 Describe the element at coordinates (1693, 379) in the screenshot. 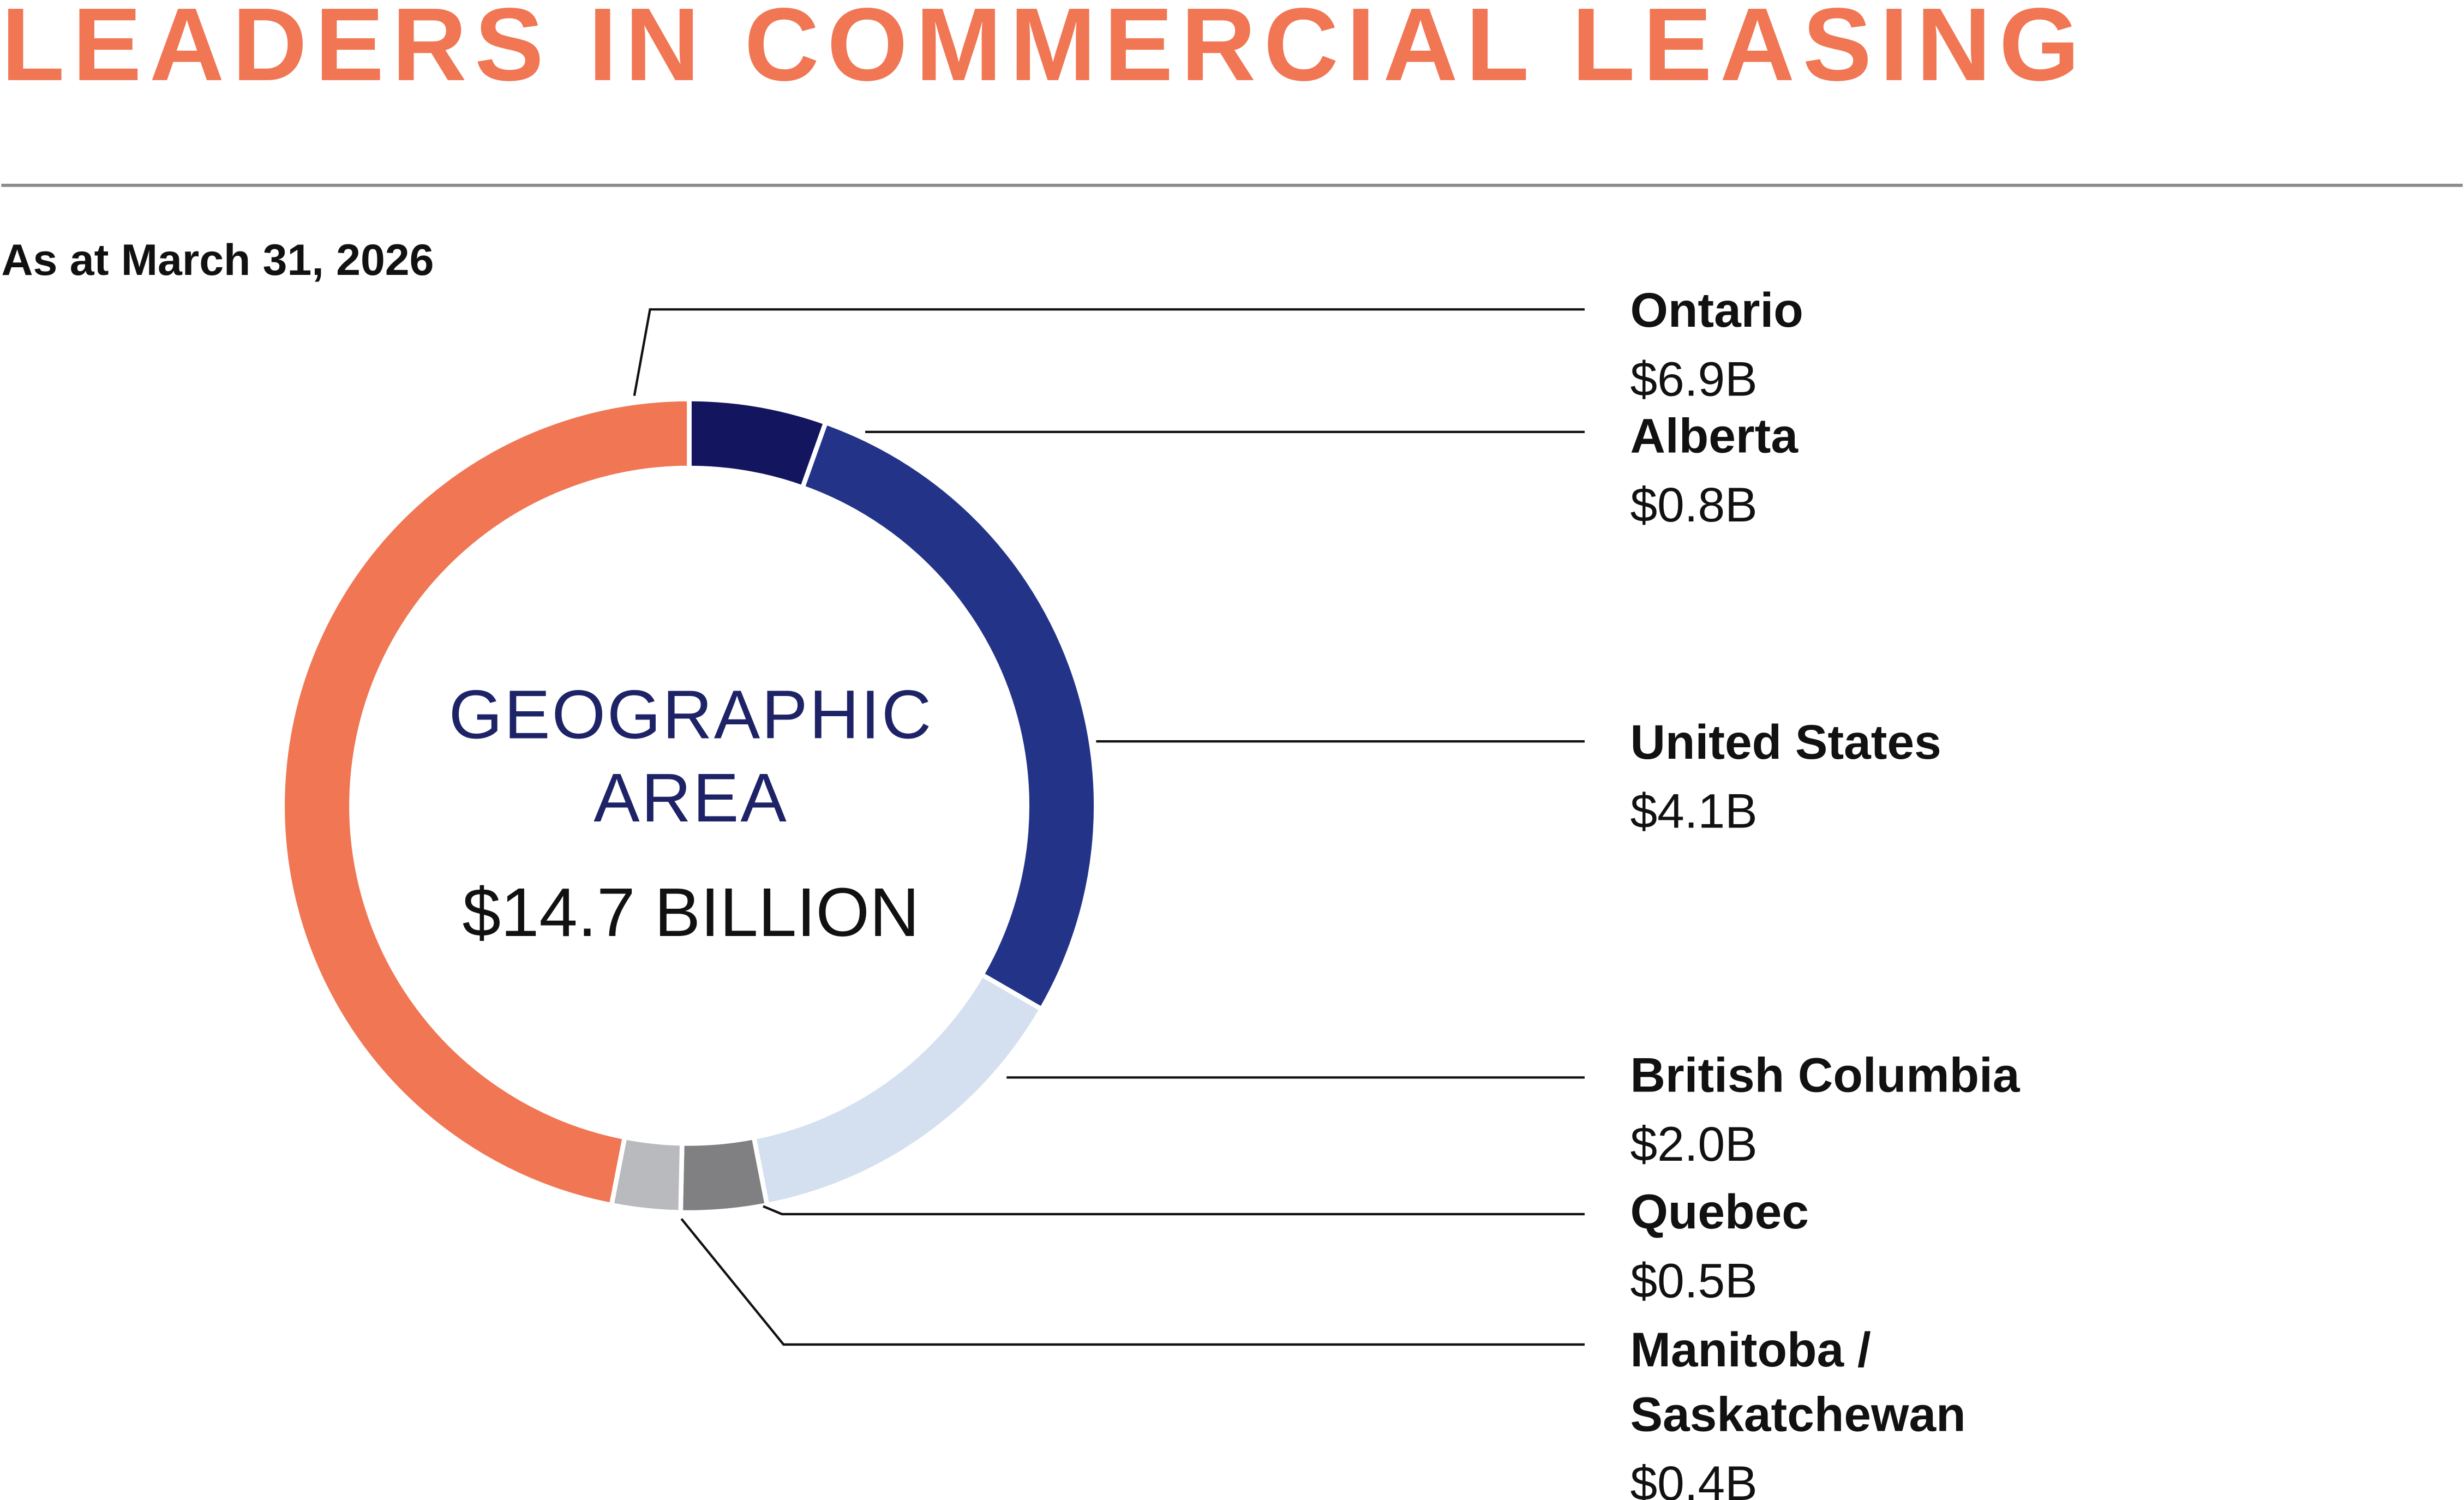

I see `value-label: $6.9B` at that location.